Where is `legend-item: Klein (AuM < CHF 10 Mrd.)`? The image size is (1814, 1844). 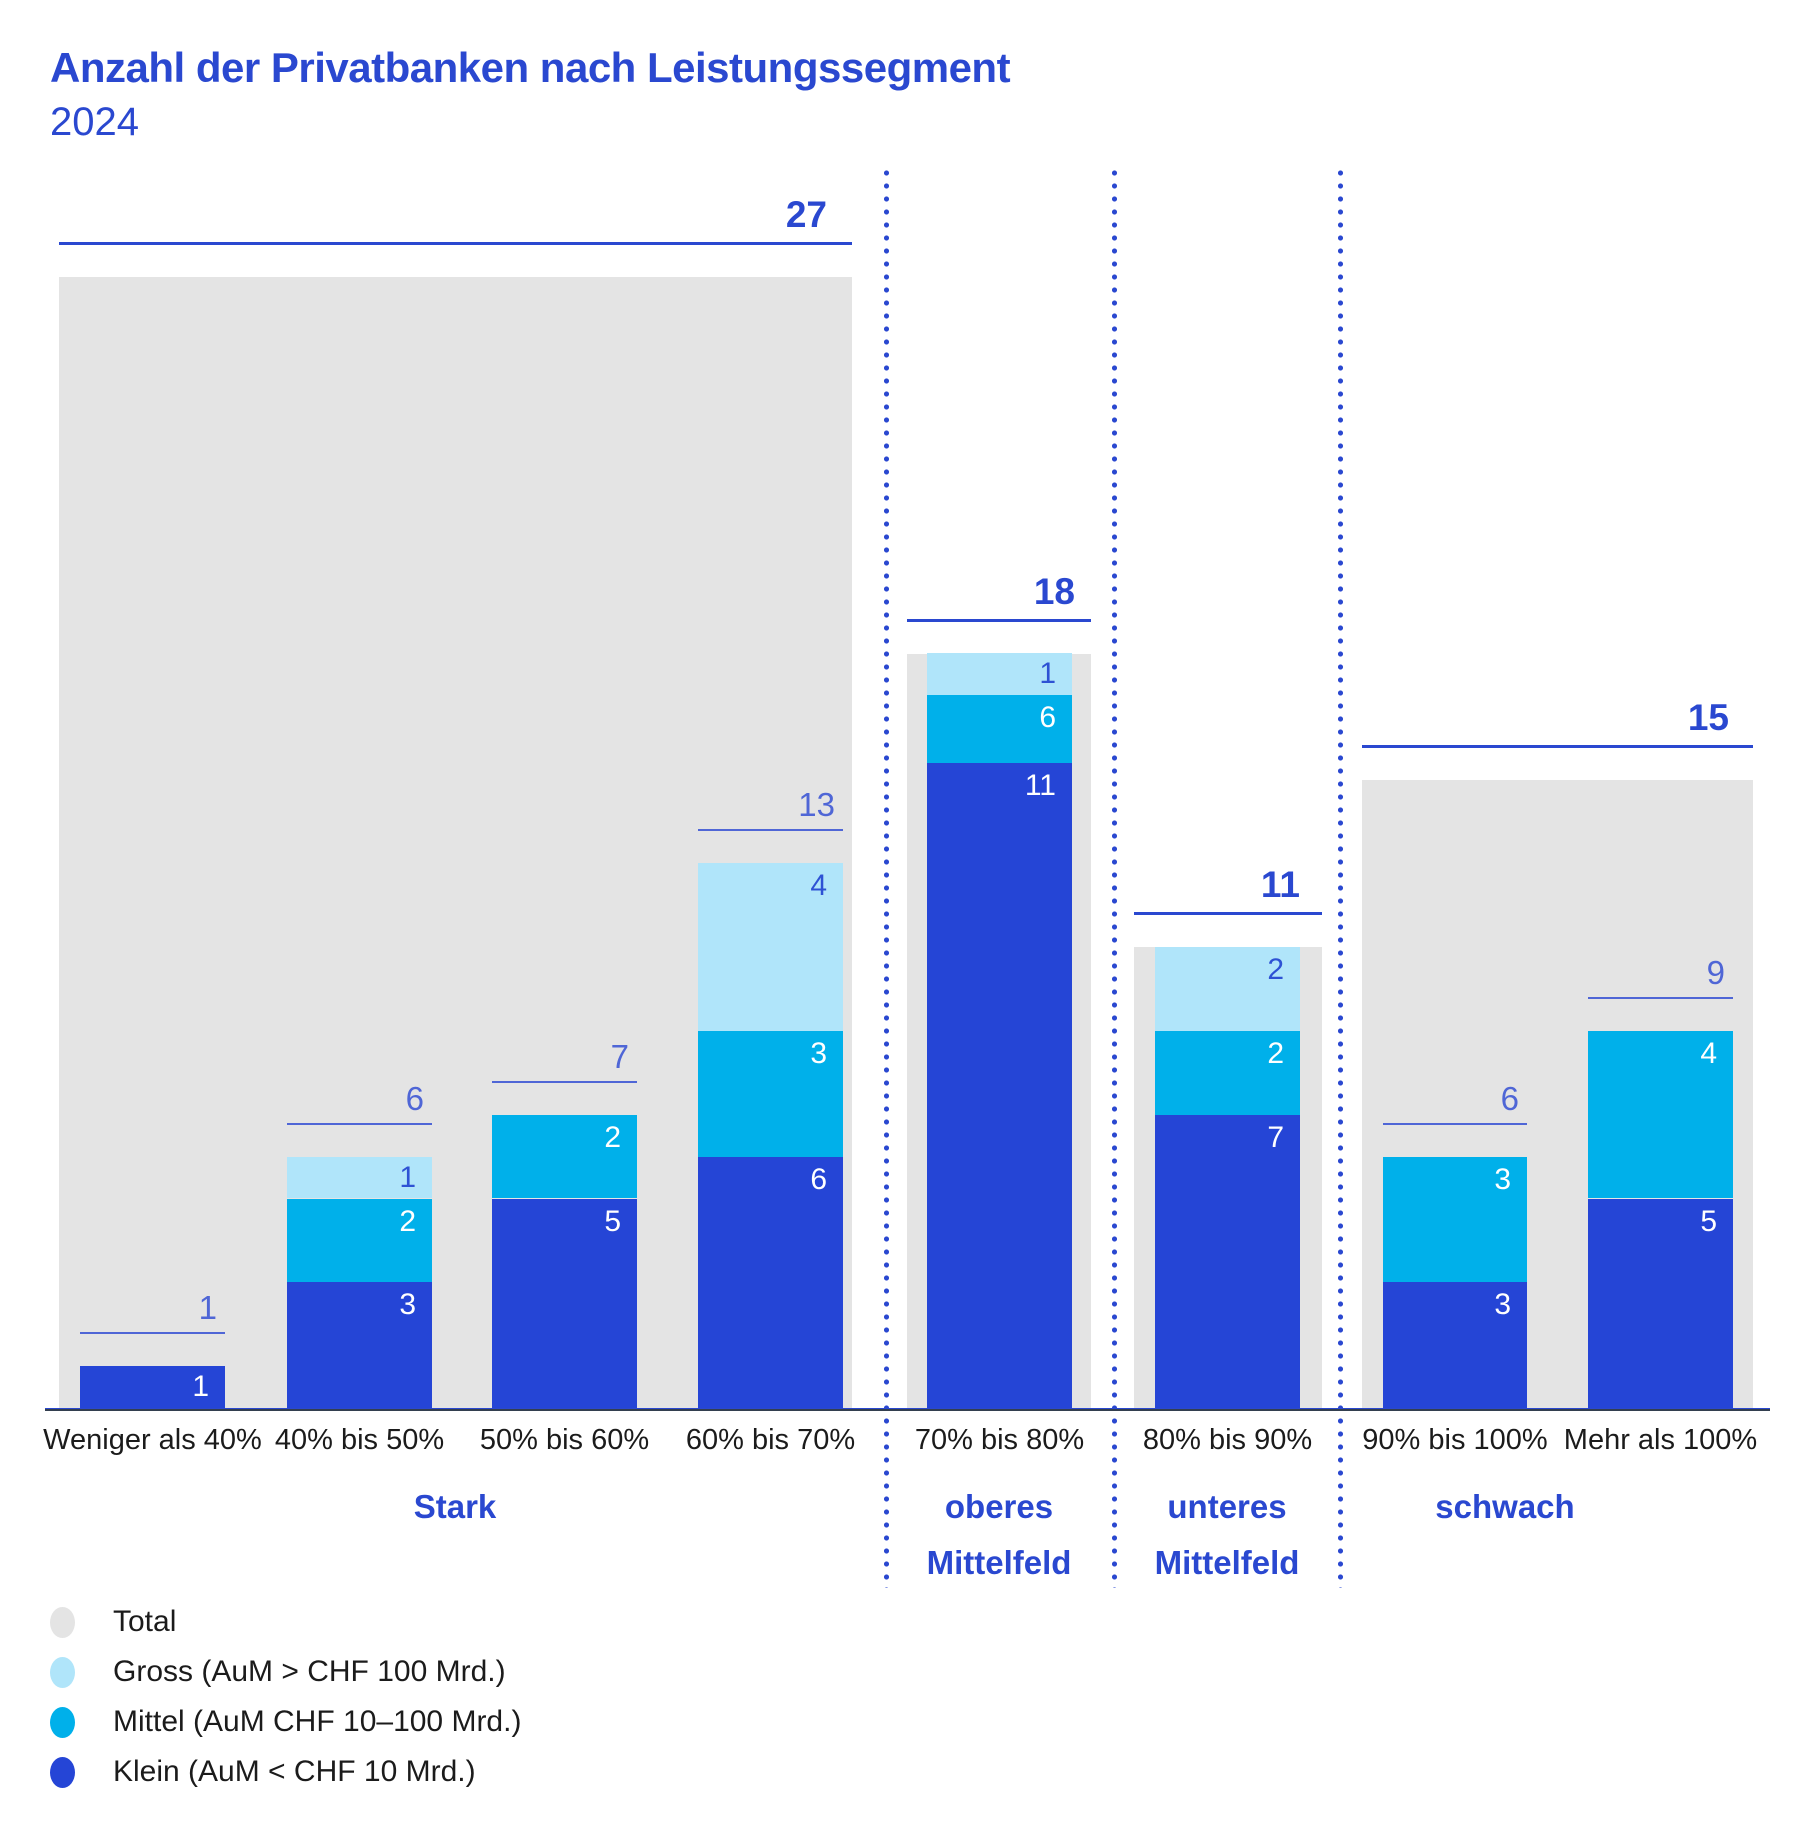
legend-item: Klein (AuM < CHF 10 Mrd.) is located at coordinates (263, 1772).